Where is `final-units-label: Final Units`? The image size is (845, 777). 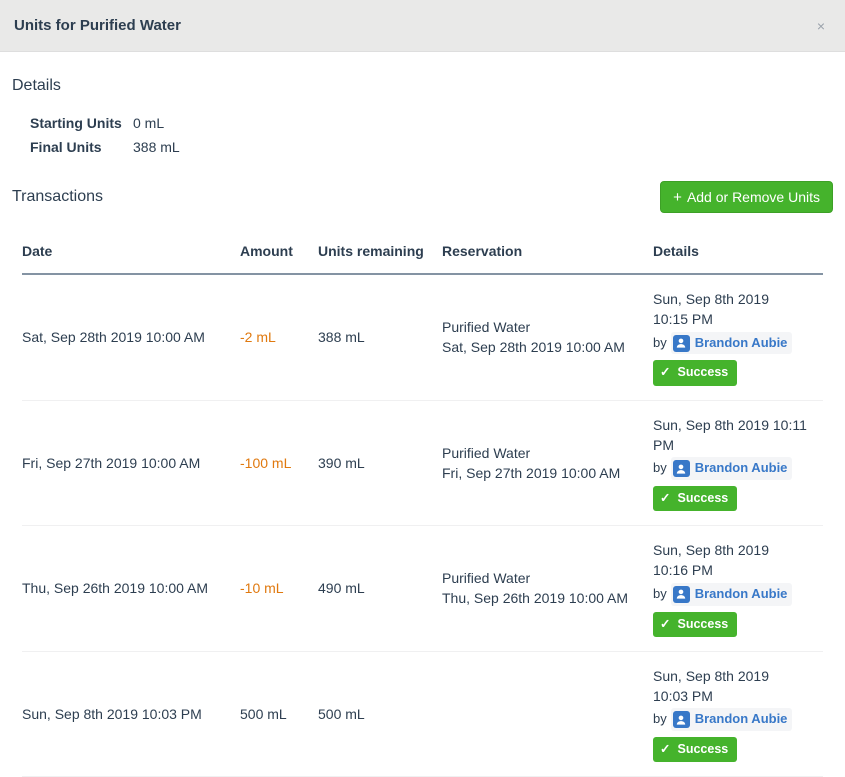
final-units-label: Final Units is located at coordinates (66, 147).